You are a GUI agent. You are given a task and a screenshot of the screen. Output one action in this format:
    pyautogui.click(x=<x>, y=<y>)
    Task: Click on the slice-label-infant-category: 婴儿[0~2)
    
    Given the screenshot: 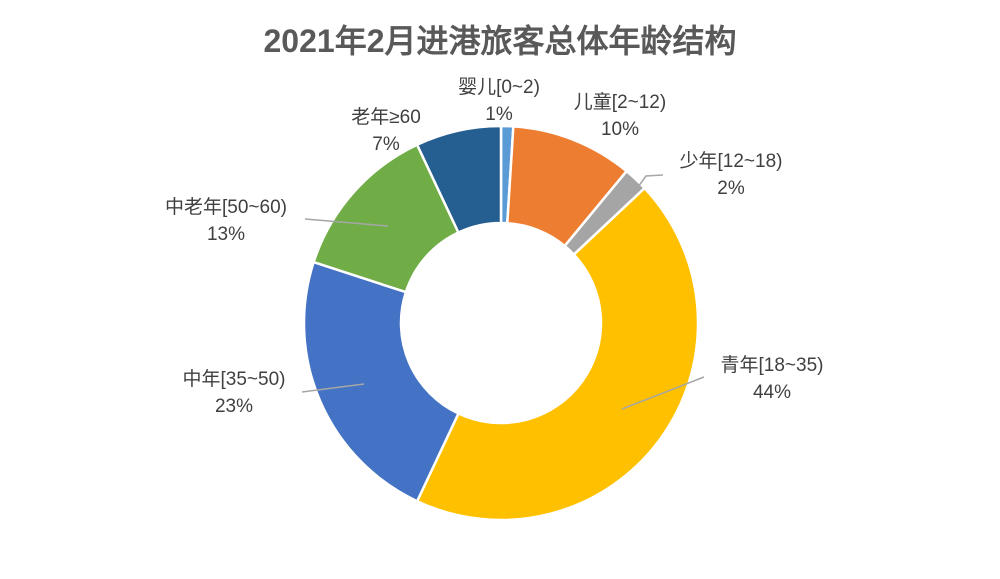 What is the action you would take?
    pyautogui.click(x=499, y=87)
    